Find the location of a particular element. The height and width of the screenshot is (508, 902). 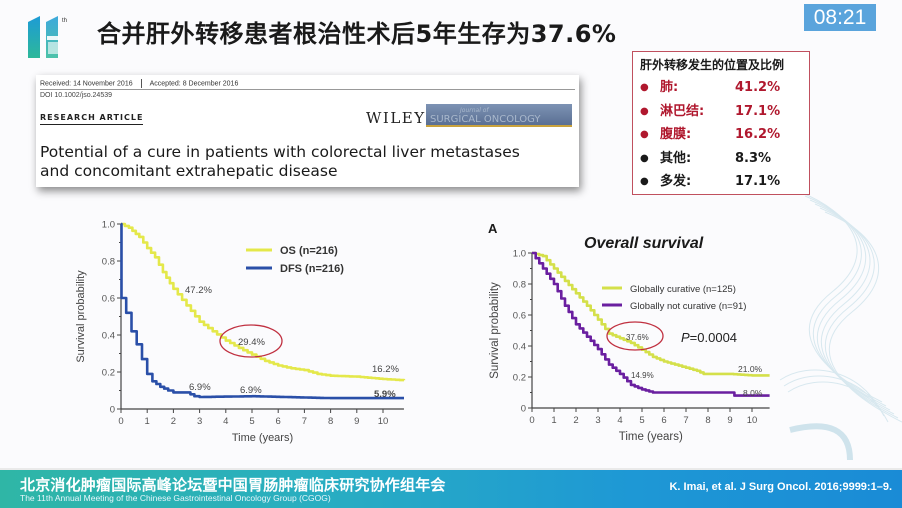

slide-title: 合并肝外转移患者根治性术后5年生存为37.6% is located at coordinates (357, 34).